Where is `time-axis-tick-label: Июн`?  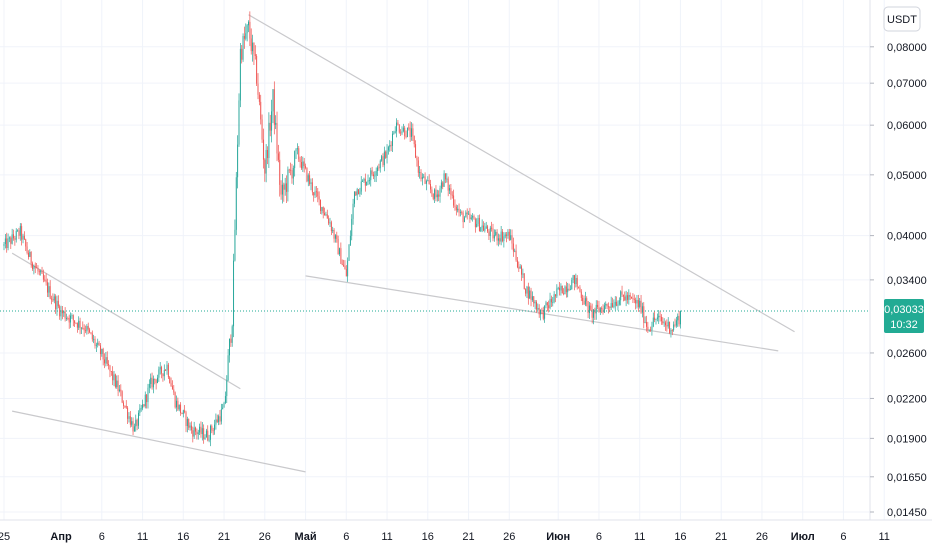 time-axis-tick-label: Июн is located at coordinates (558, 537).